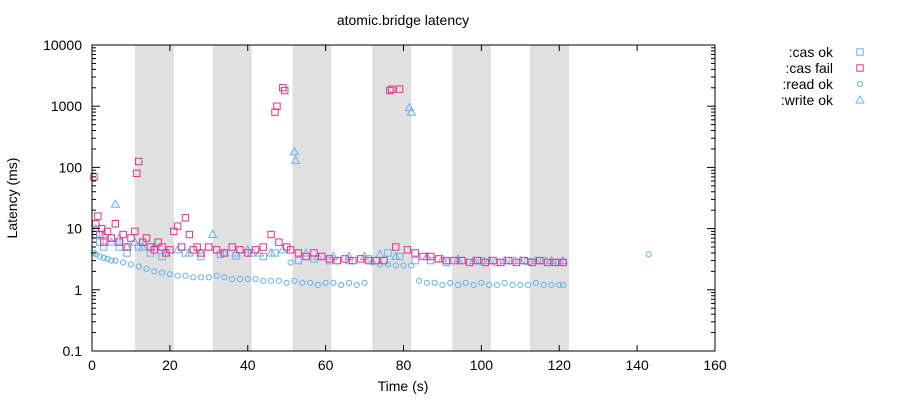  What do you see at coordinates (326, 365) in the screenshot?
I see `x-tick-label: 60` at bounding box center [326, 365].